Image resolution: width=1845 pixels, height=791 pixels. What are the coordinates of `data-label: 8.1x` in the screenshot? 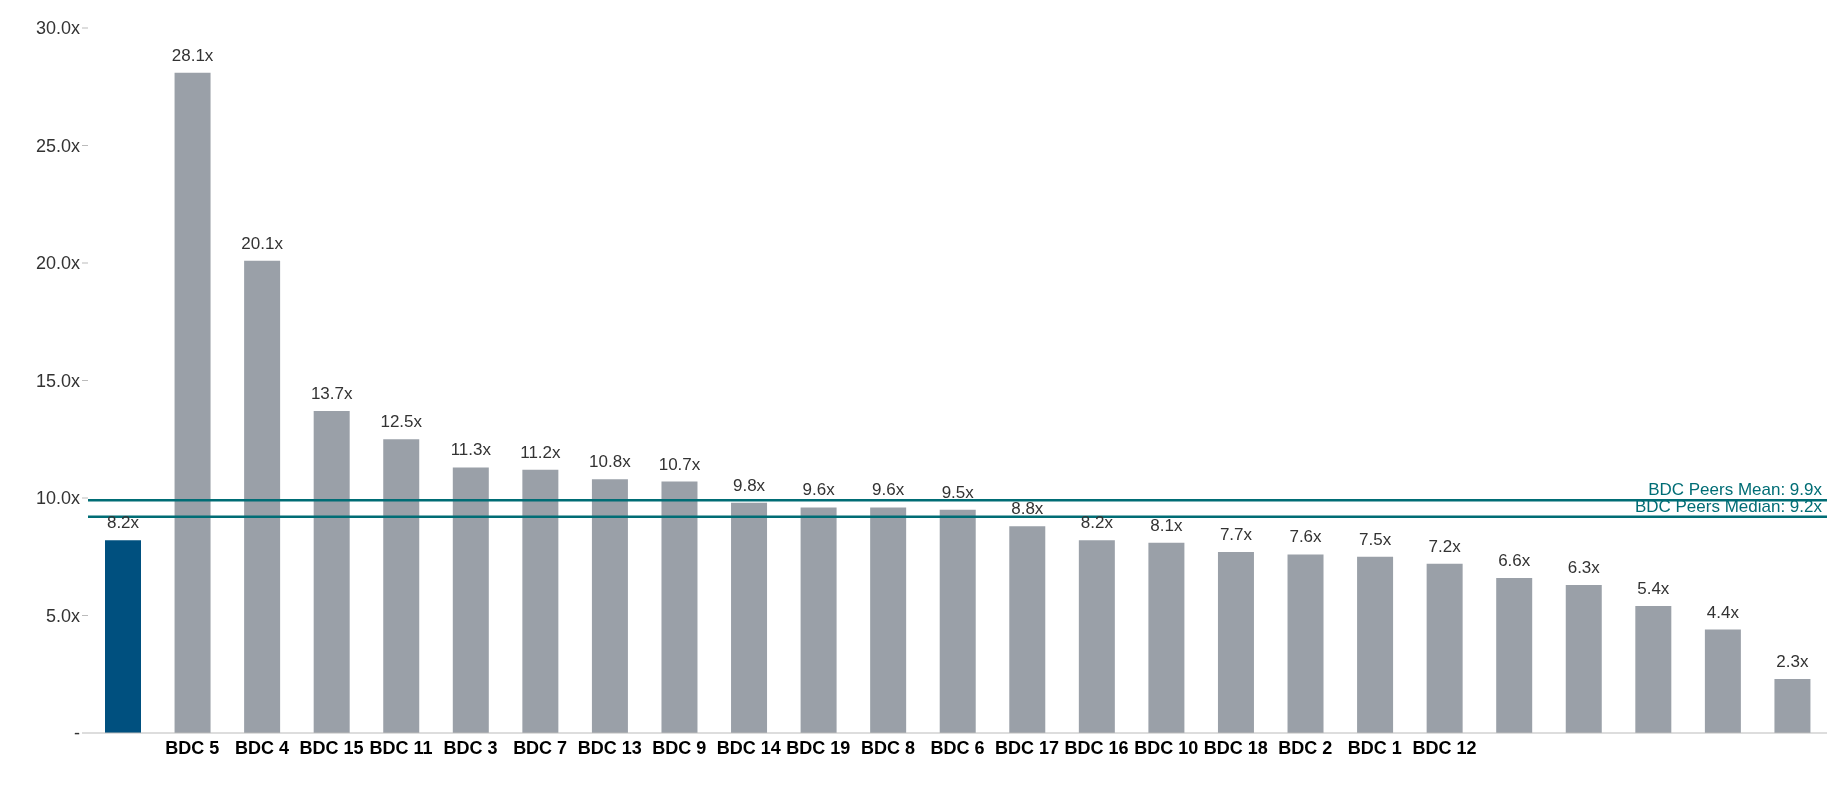 It's located at (1166, 525).